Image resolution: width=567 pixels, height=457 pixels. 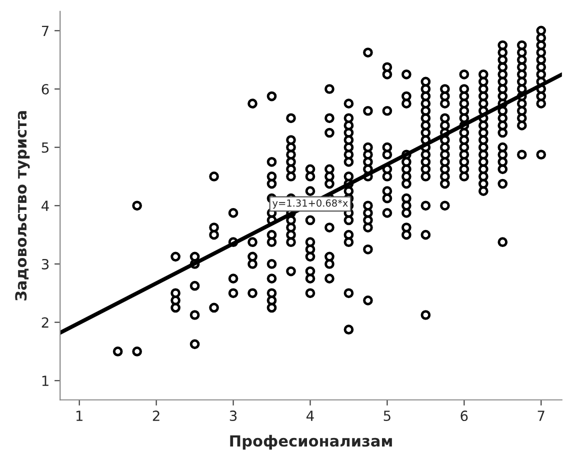 I want to click on y-tick-label: 3, so click(x=45, y=264).